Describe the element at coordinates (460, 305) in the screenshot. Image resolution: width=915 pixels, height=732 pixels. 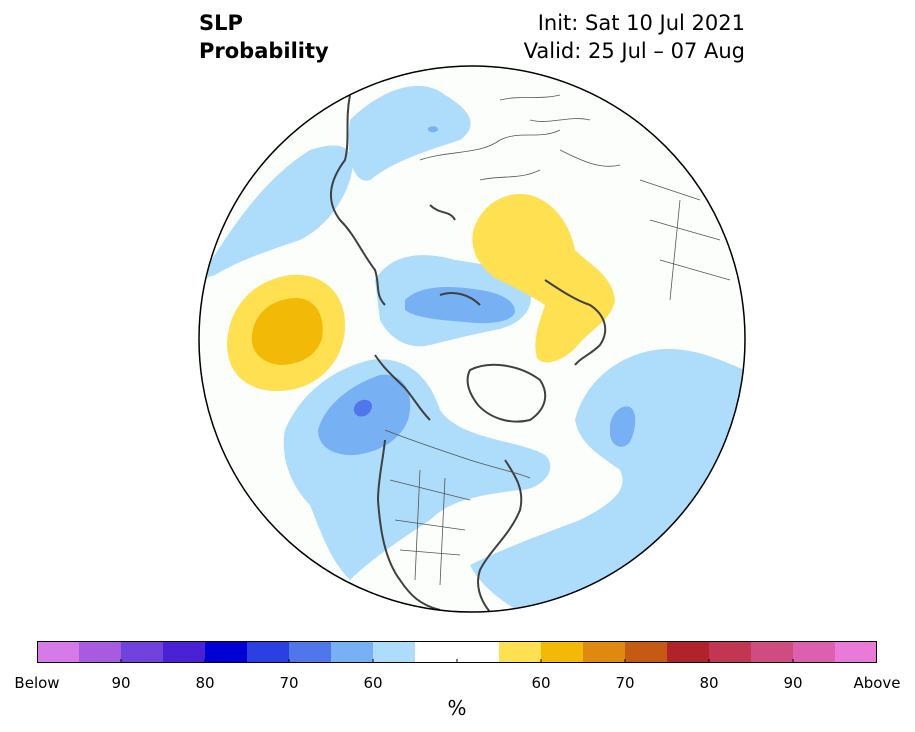
I see `siberian-arctic-low-region` at that location.